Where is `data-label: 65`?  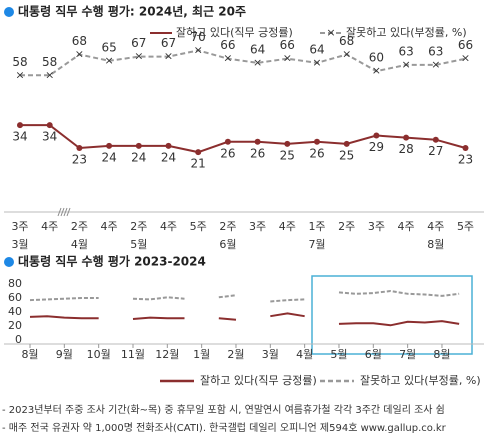
data-label: 65 is located at coordinates (108, 47).